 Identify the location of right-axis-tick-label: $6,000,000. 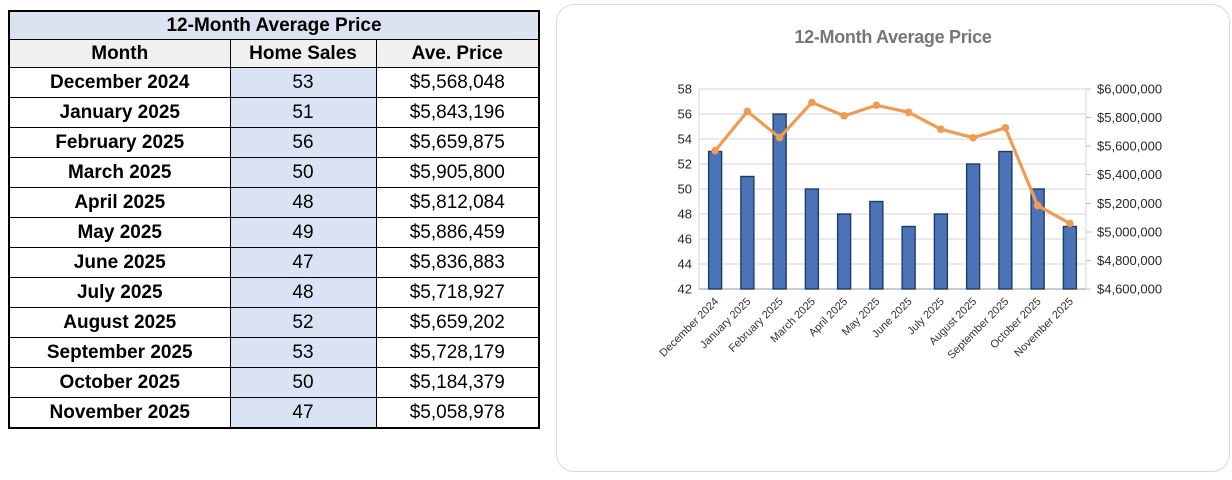
(1129, 89).